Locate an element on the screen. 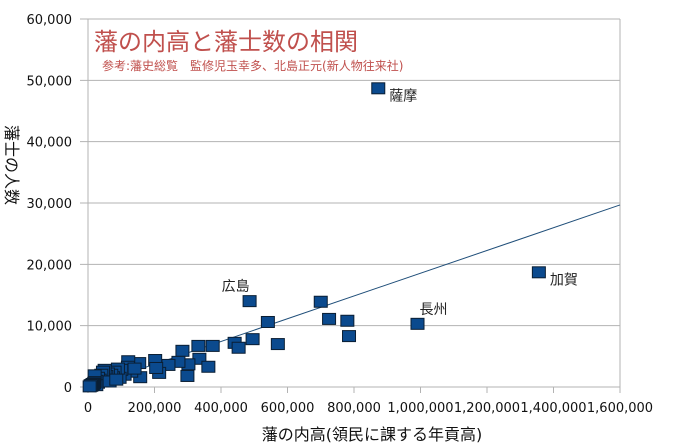 Image resolution: width=673 pixels, height=448 pixels. chart-title: 藩の内高と藩士数の相関 is located at coordinates (226, 42).